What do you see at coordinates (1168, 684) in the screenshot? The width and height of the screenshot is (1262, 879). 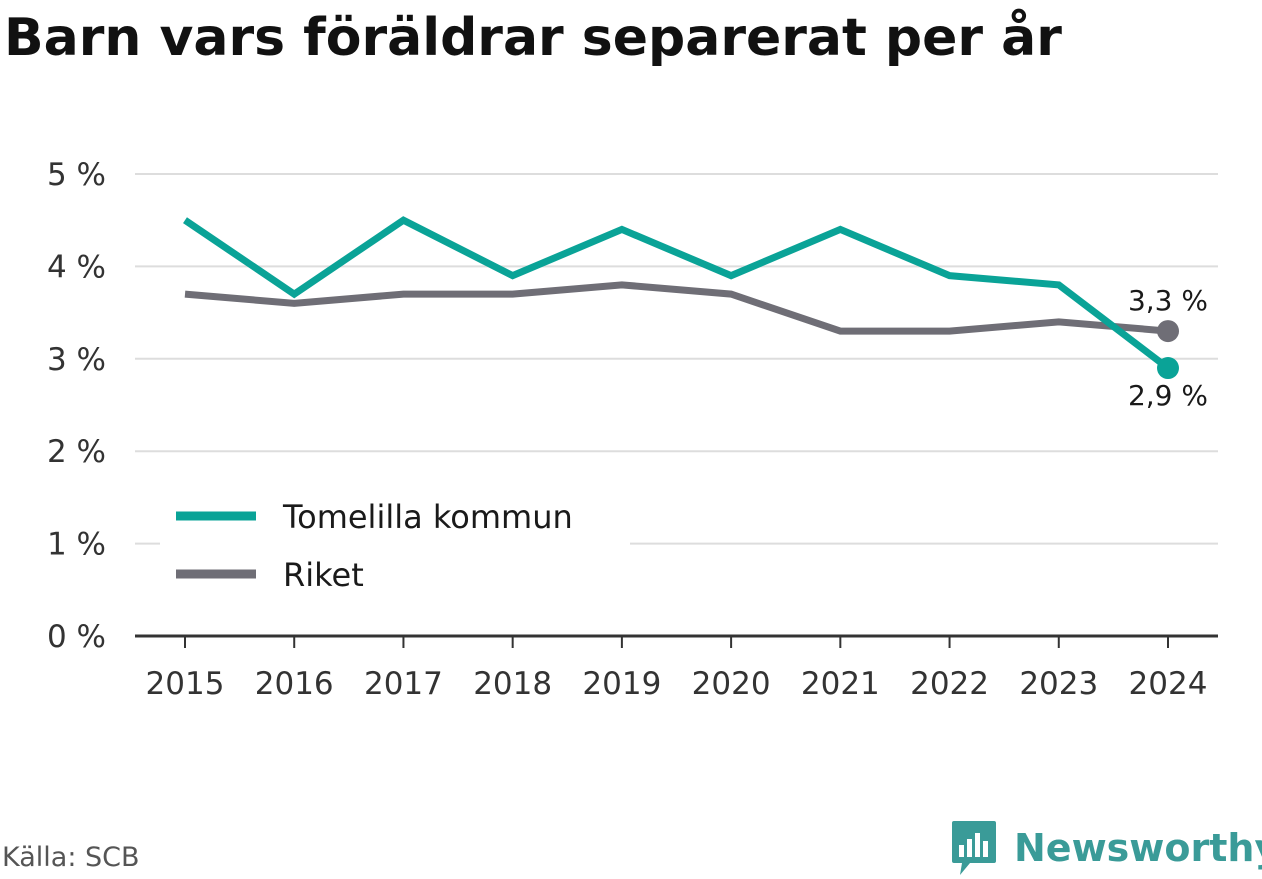 I see `x-tick-label: 2024` at bounding box center [1168, 684].